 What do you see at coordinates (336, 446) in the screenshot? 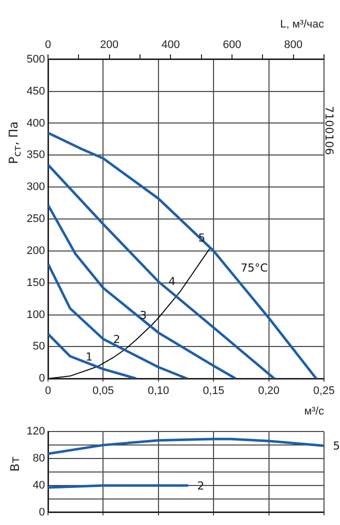
I see `series-label: 5` at bounding box center [336, 446].